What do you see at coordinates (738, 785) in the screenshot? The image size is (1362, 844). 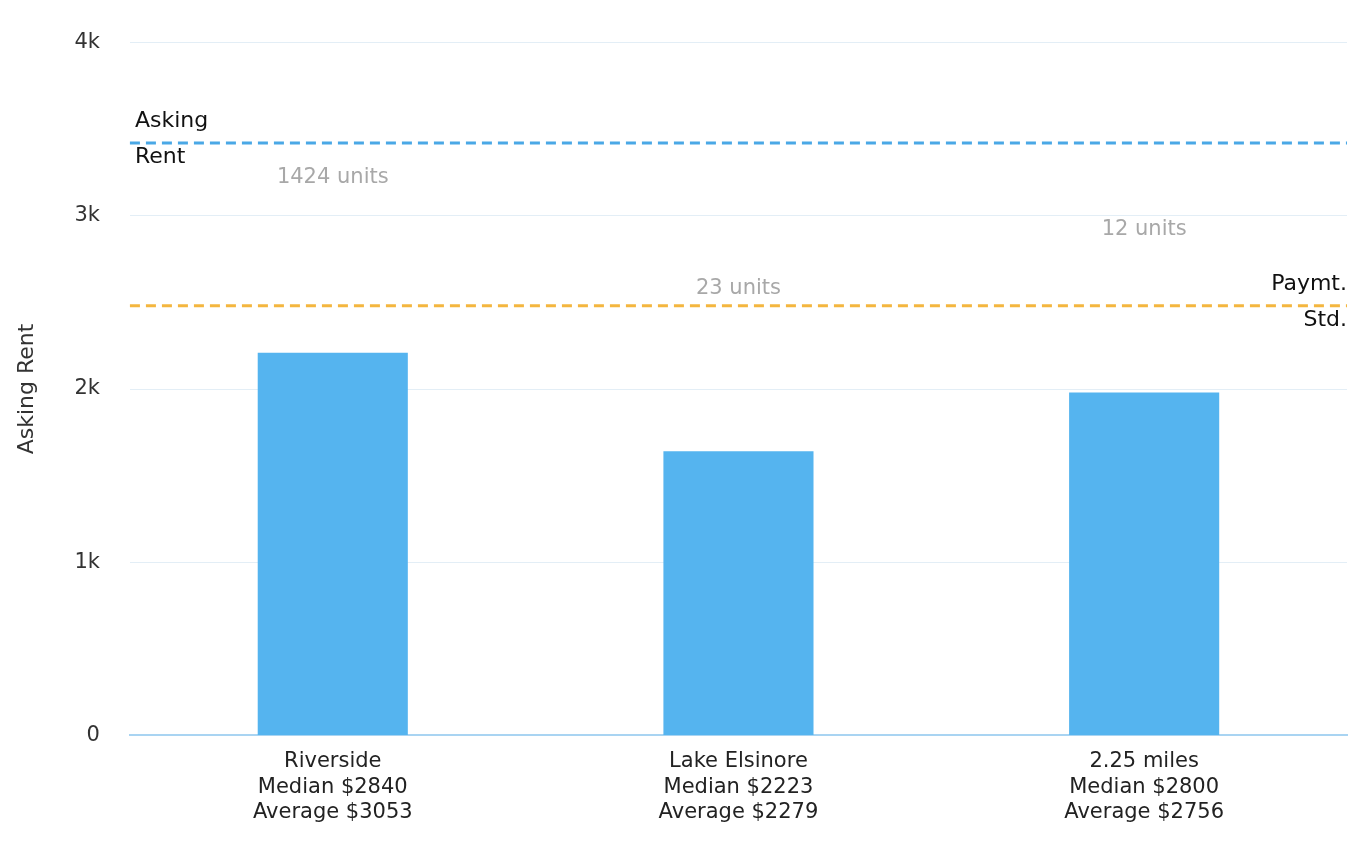 I see `x-tick-label: Lake Elsinore Median $2223 Average $2279` at bounding box center [738, 785].